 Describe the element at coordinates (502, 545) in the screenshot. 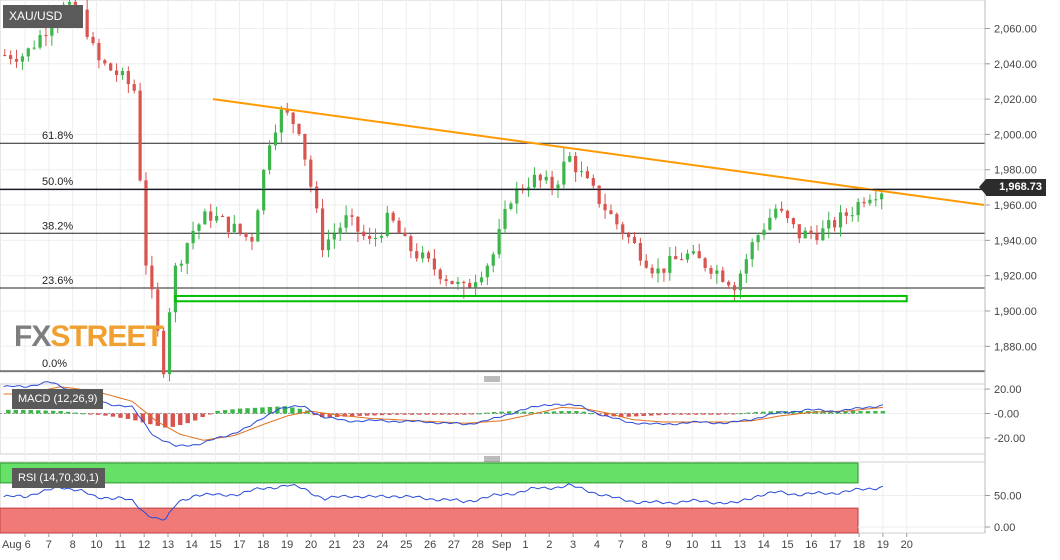

I see `x-tick-label: Sep` at that location.